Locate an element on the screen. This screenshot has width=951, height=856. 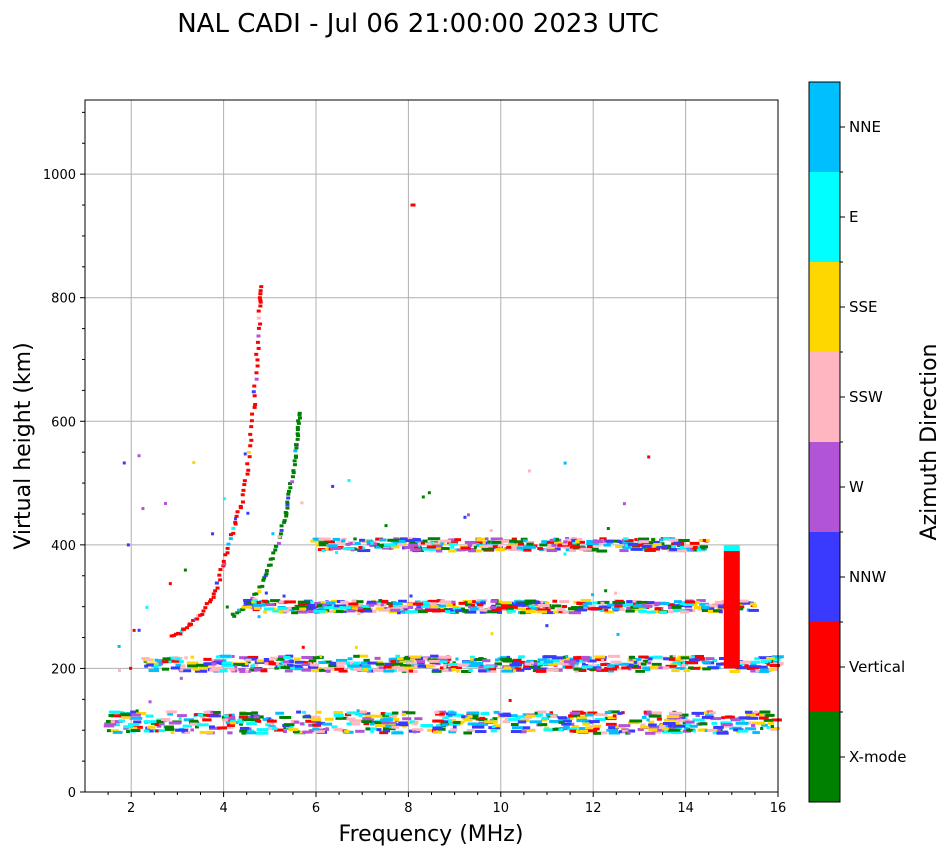
y-tick-label: 800 is located at coordinates (63, 299).